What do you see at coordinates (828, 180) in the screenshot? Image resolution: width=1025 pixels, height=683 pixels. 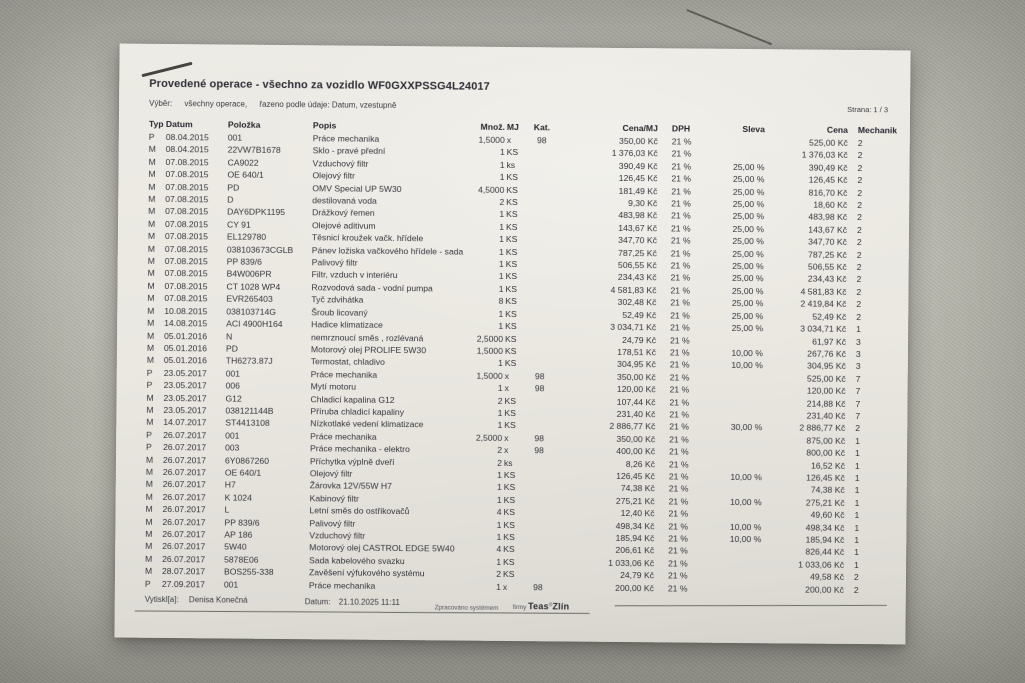 I see `cell-cena: 126,45 Kč` at bounding box center [828, 180].